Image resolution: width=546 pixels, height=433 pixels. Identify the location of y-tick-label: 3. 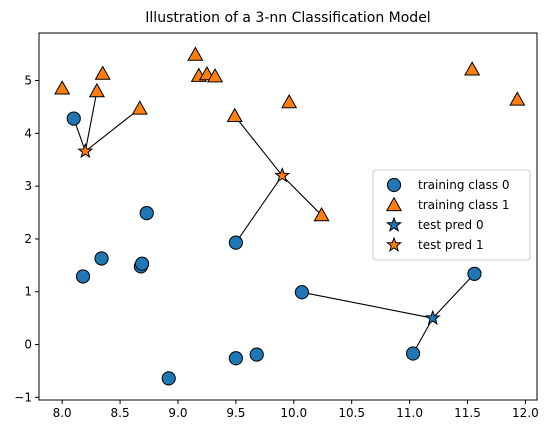
(28, 186).